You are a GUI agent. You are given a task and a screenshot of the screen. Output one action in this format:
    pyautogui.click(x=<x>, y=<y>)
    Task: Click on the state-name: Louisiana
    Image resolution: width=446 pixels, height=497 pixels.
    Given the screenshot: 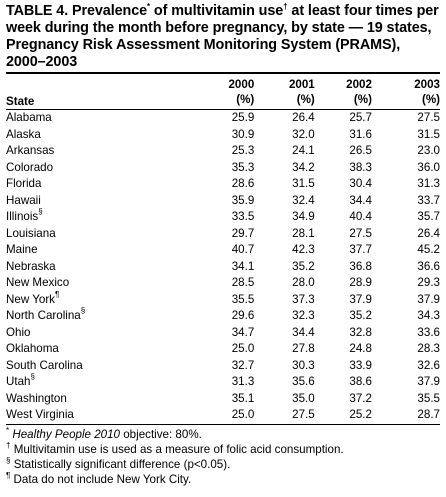 What is the action you would take?
    pyautogui.click(x=31, y=233)
    